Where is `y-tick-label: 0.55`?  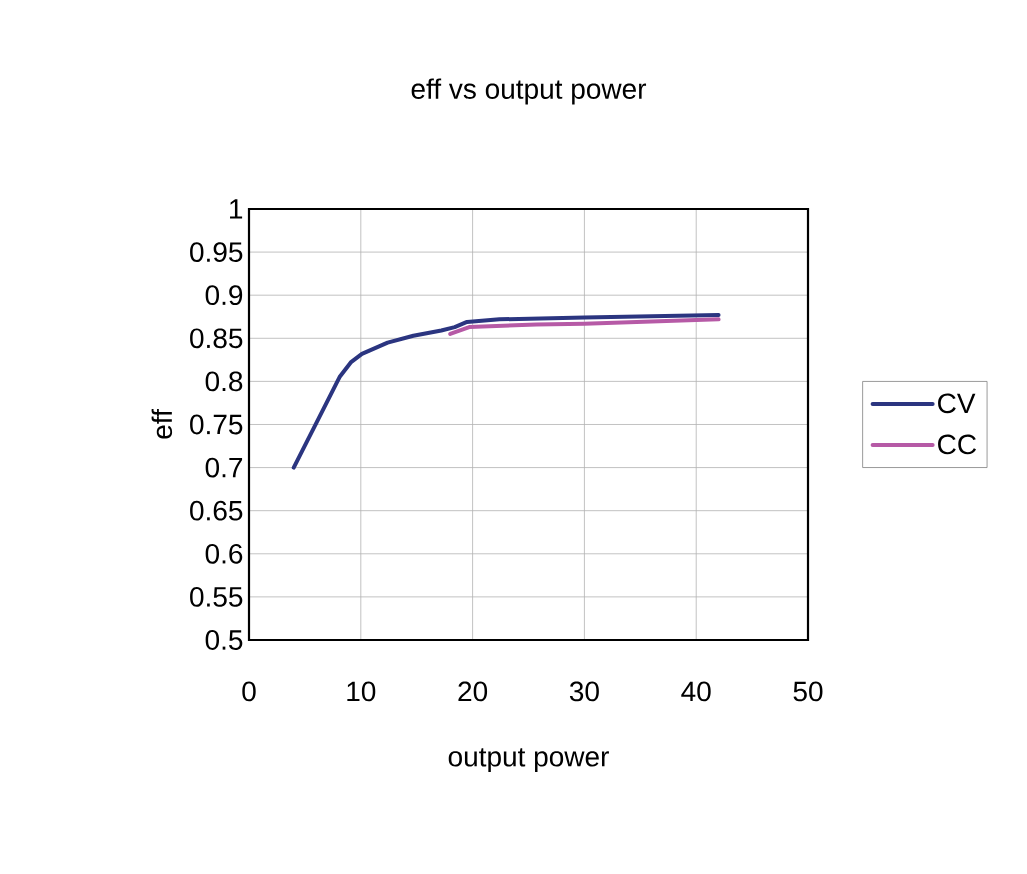
y-tick-label: 0.55 is located at coordinates (216, 596).